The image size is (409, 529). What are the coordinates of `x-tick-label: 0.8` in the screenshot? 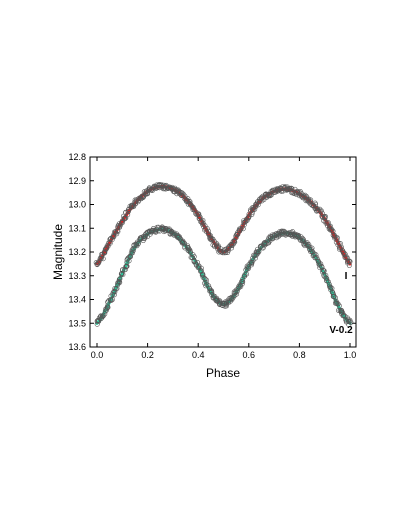 It's located at (299, 355).